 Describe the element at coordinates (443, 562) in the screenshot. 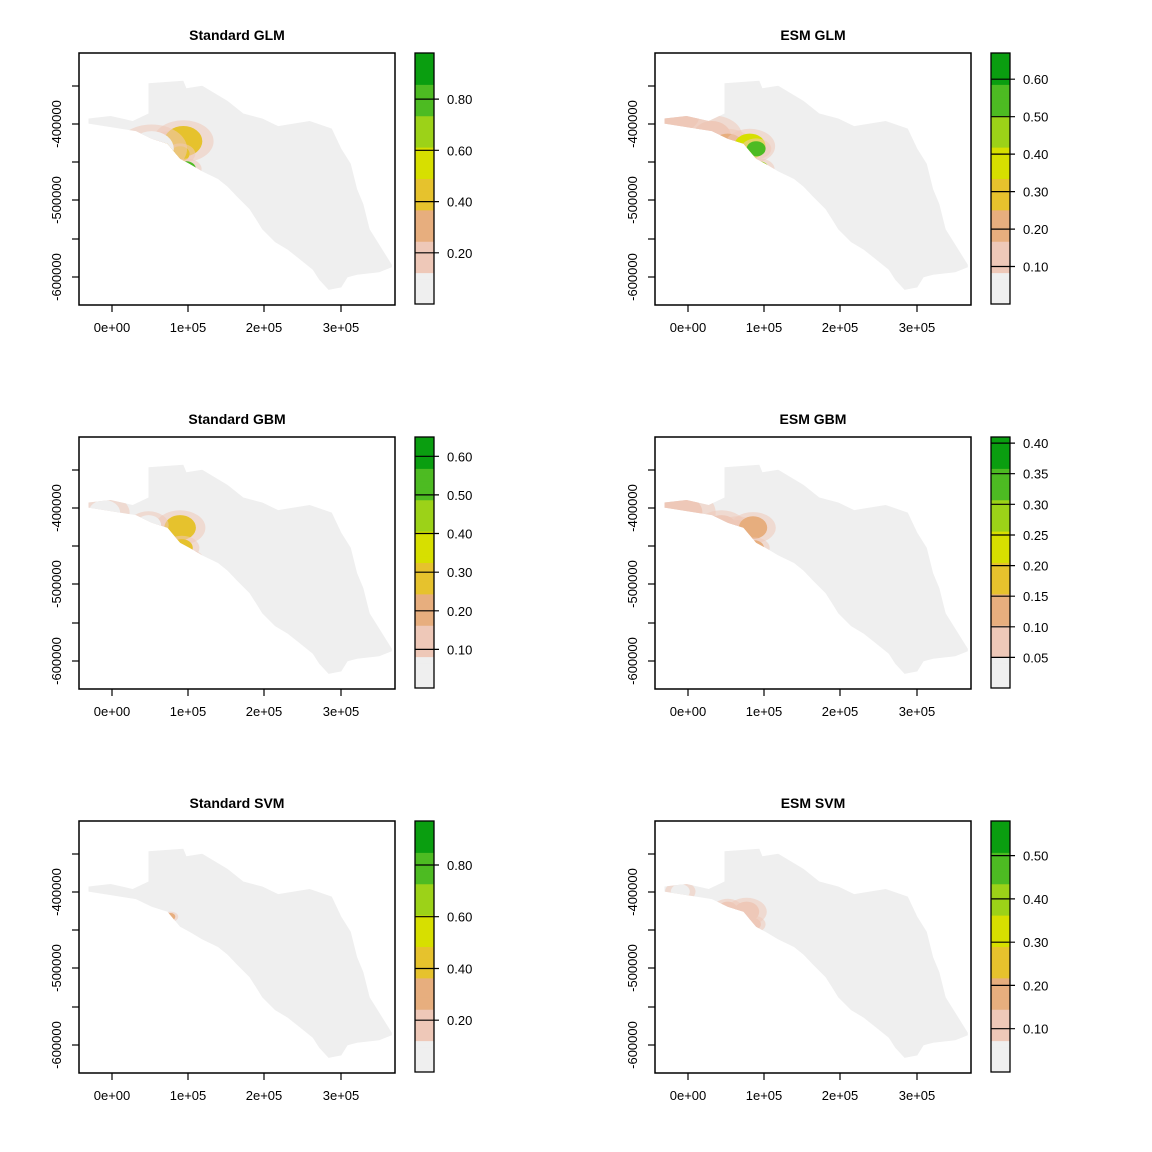

I see `legend-colorbar: 0.10 0.20 0.30 0.40 0.50 0.60` at that location.